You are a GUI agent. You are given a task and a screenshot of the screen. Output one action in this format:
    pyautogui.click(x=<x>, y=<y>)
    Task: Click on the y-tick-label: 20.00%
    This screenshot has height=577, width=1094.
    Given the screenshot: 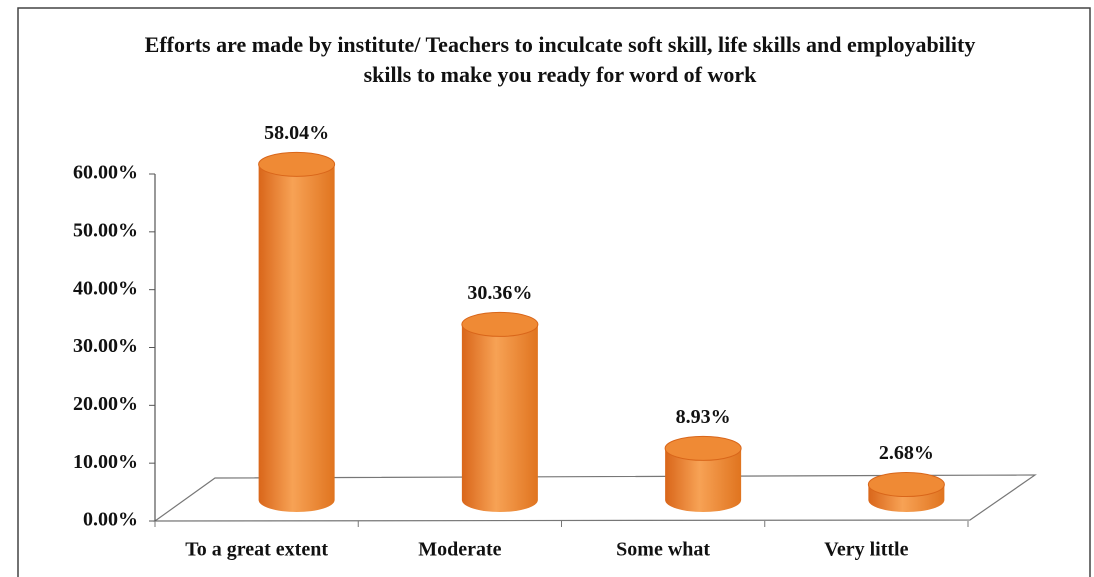 What is the action you would take?
    pyautogui.click(x=105, y=404)
    